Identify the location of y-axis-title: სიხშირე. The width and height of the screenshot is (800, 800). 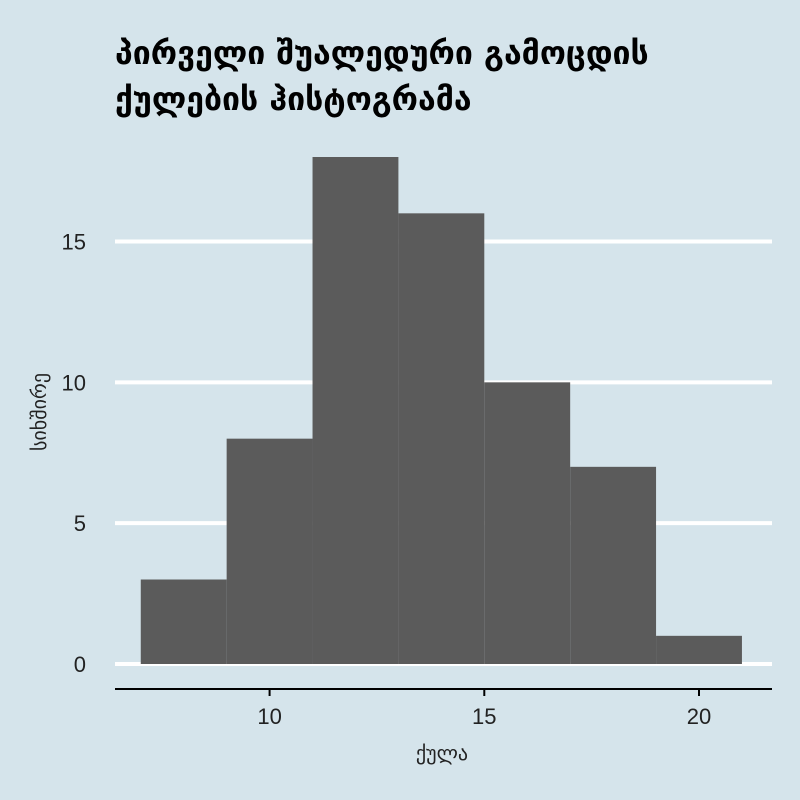
(39, 412).